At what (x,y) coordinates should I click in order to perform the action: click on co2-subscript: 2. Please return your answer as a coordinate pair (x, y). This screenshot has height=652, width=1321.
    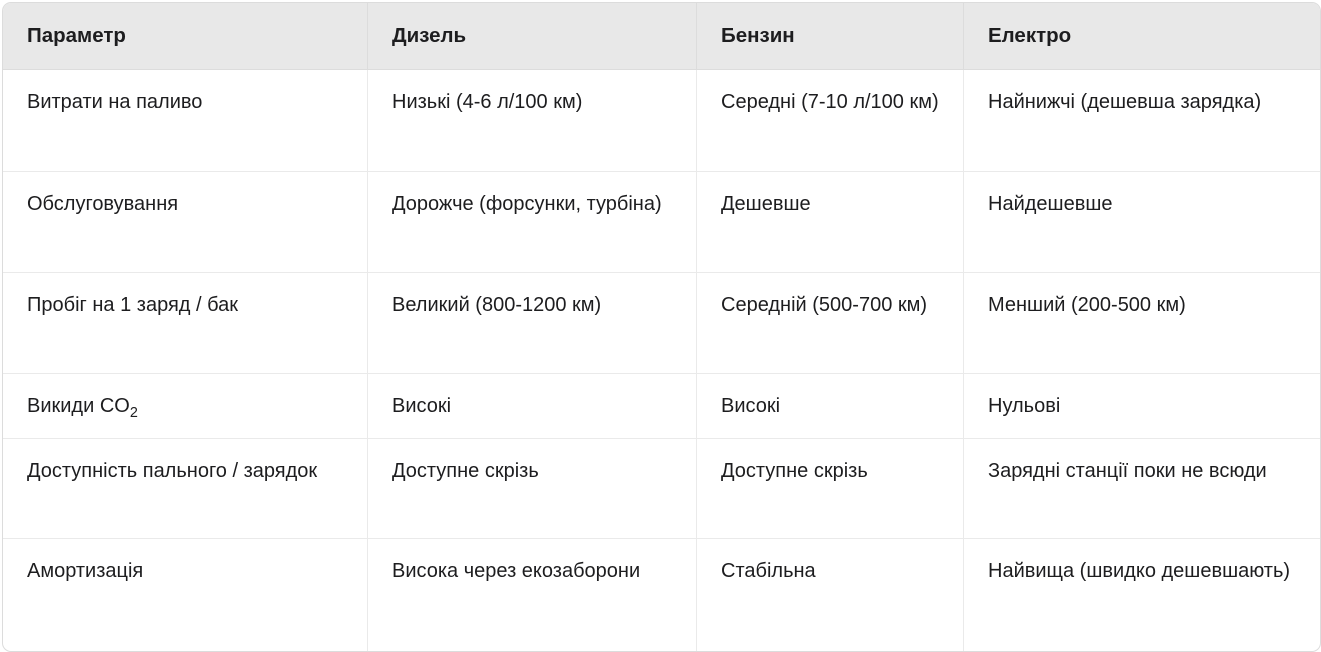
    Looking at the image, I should click on (133, 412).